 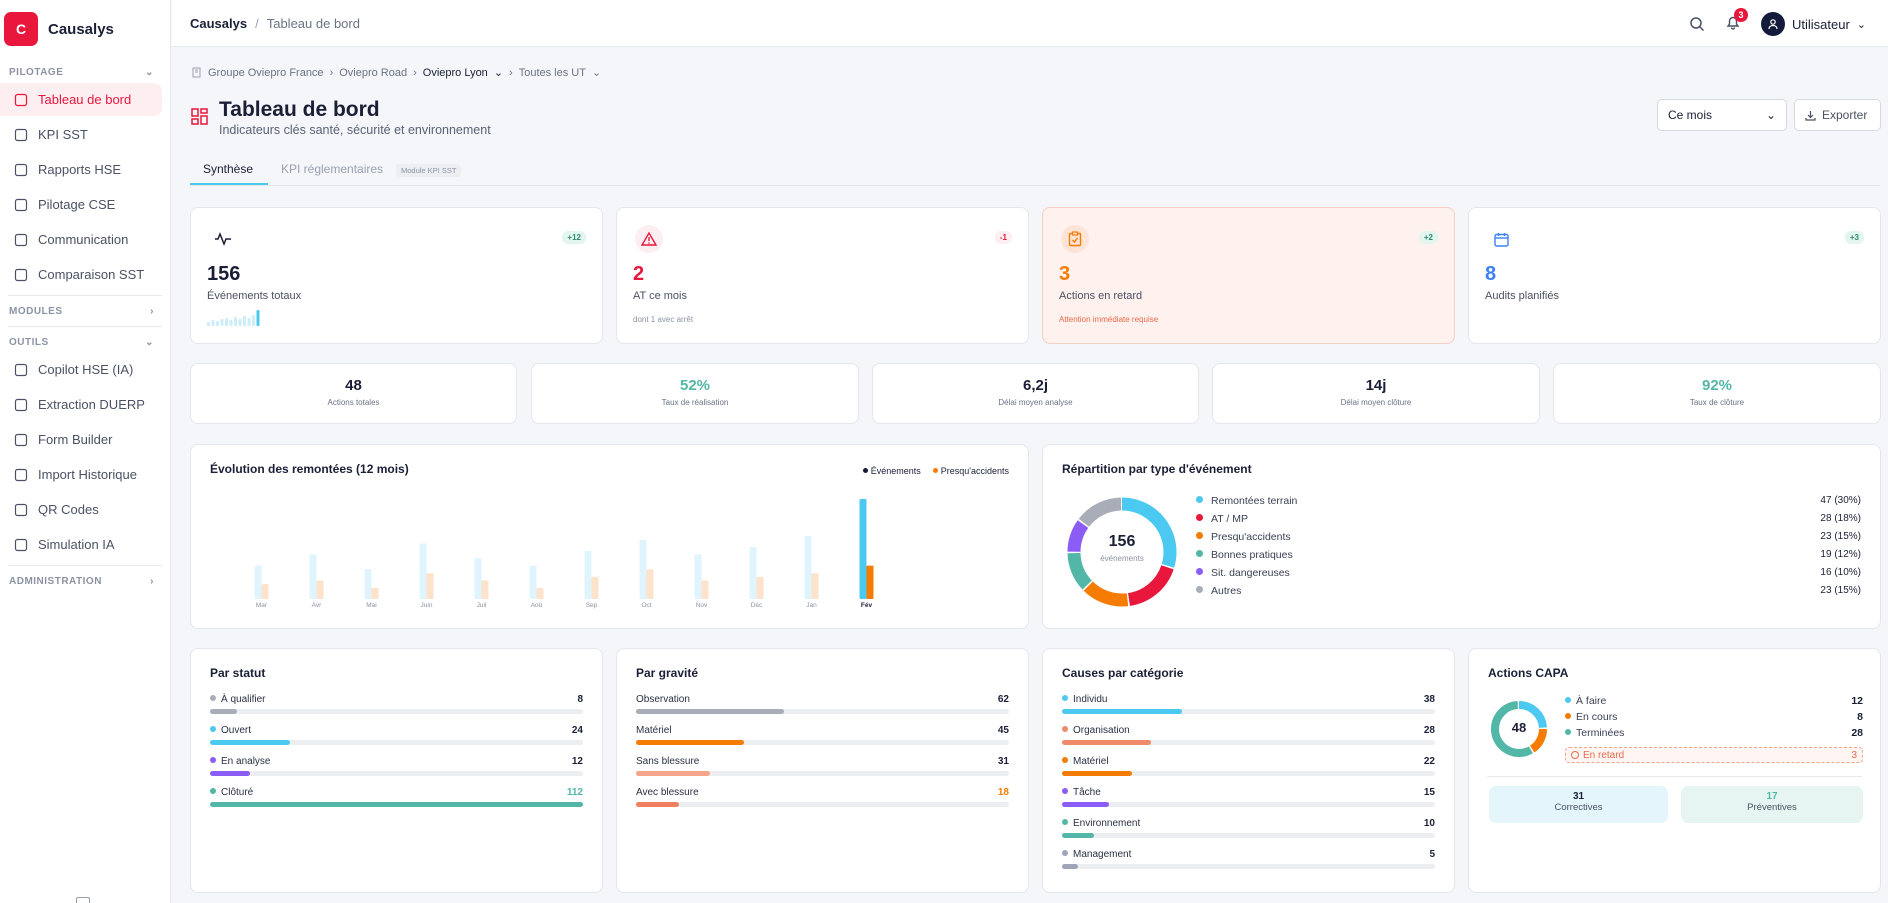 What do you see at coordinates (21, 274) in the screenshot?
I see `compare-icon` at bounding box center [21, 274].